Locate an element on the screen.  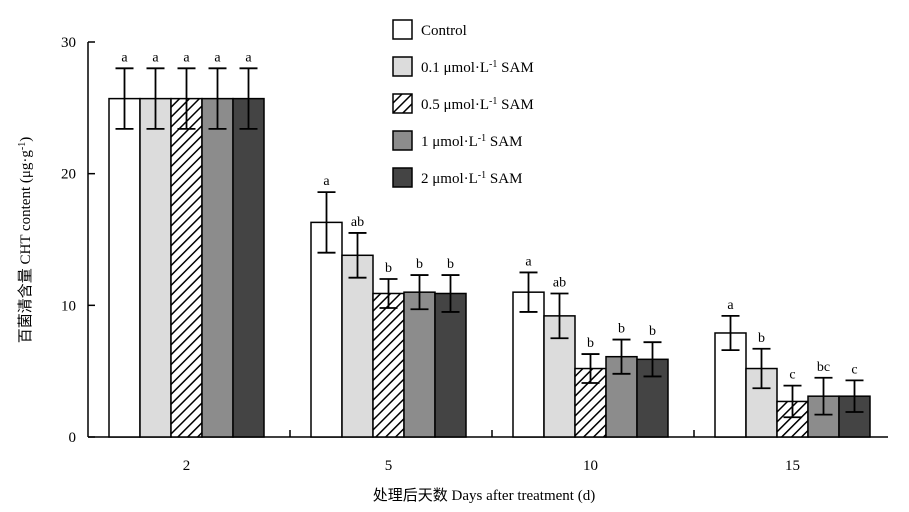
y-tick-label-0: 0 is located at coordinates (73, 438).